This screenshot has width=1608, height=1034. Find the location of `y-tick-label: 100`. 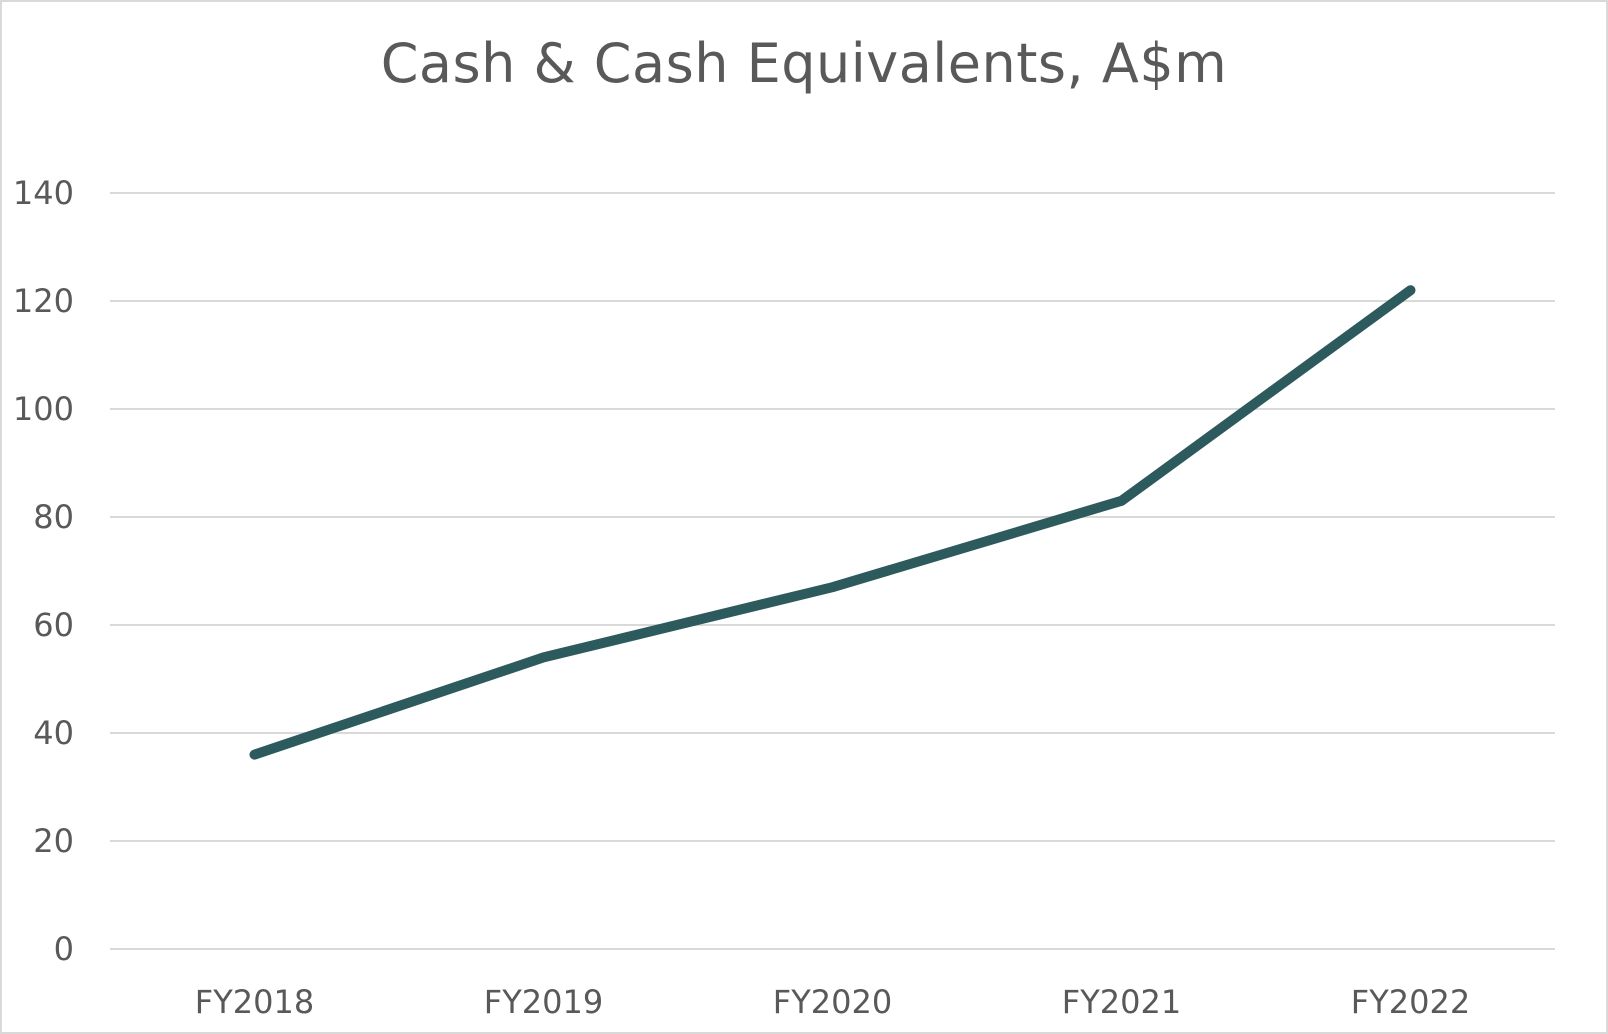

y-tick-label: 100 is located at coordinates (43, 409).